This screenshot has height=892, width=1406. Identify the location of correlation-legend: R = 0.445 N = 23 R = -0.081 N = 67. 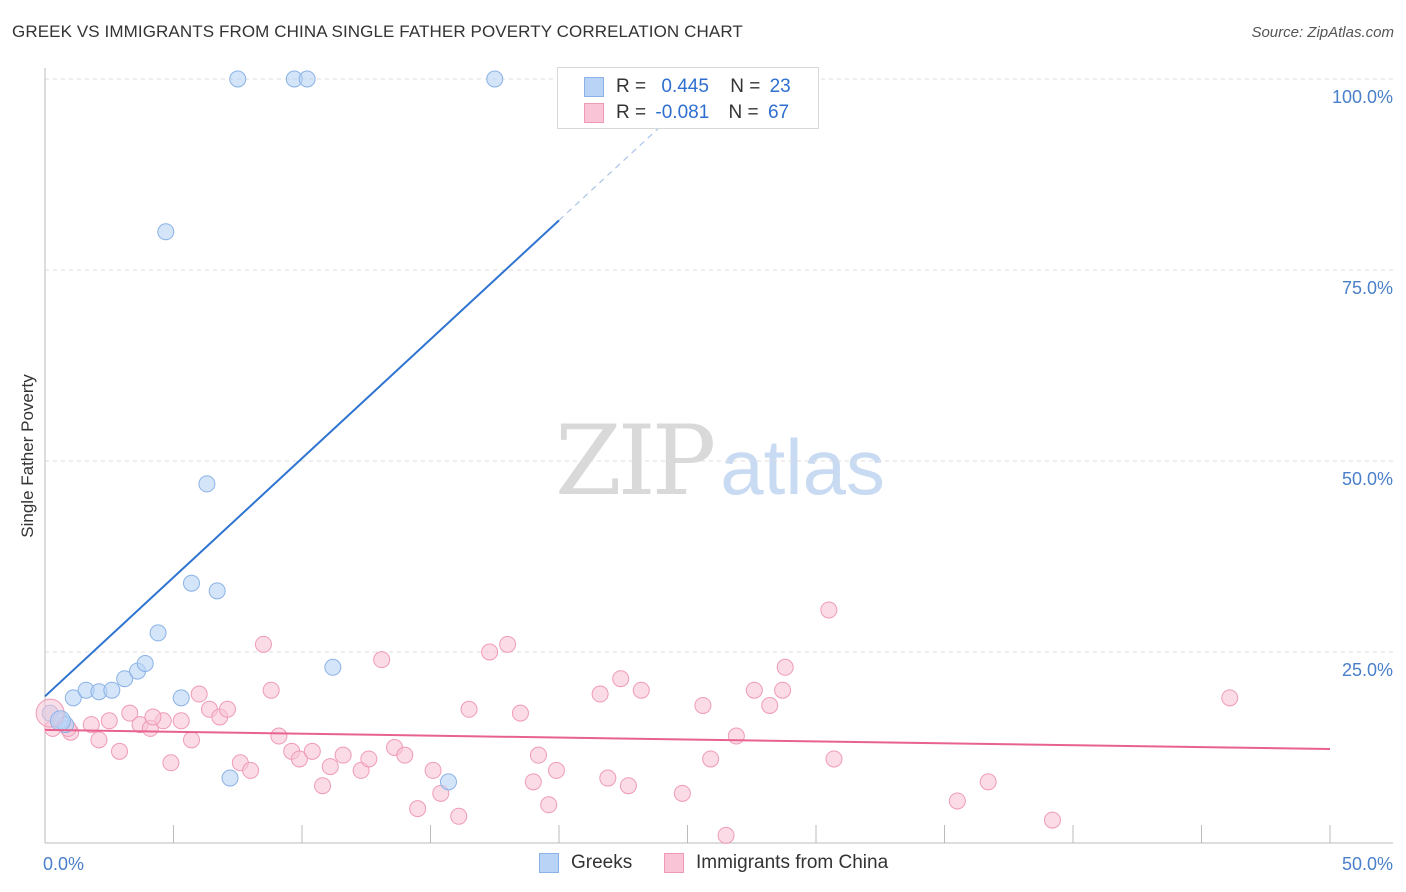
(688, 98).